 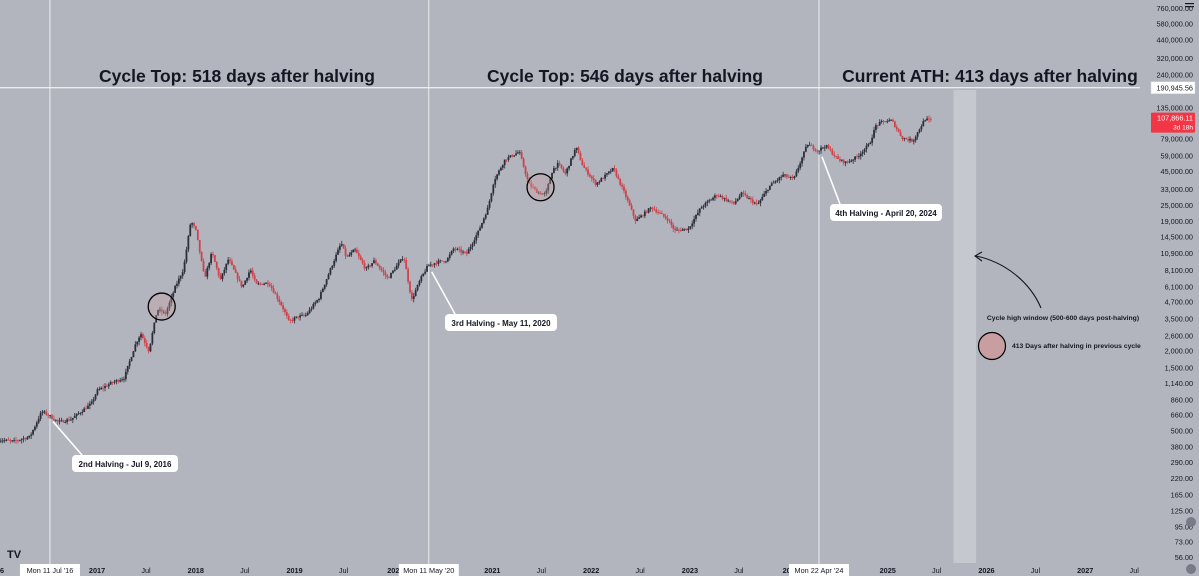 I want to click on cycle-high-window-layer, so click(x=965, y=326).